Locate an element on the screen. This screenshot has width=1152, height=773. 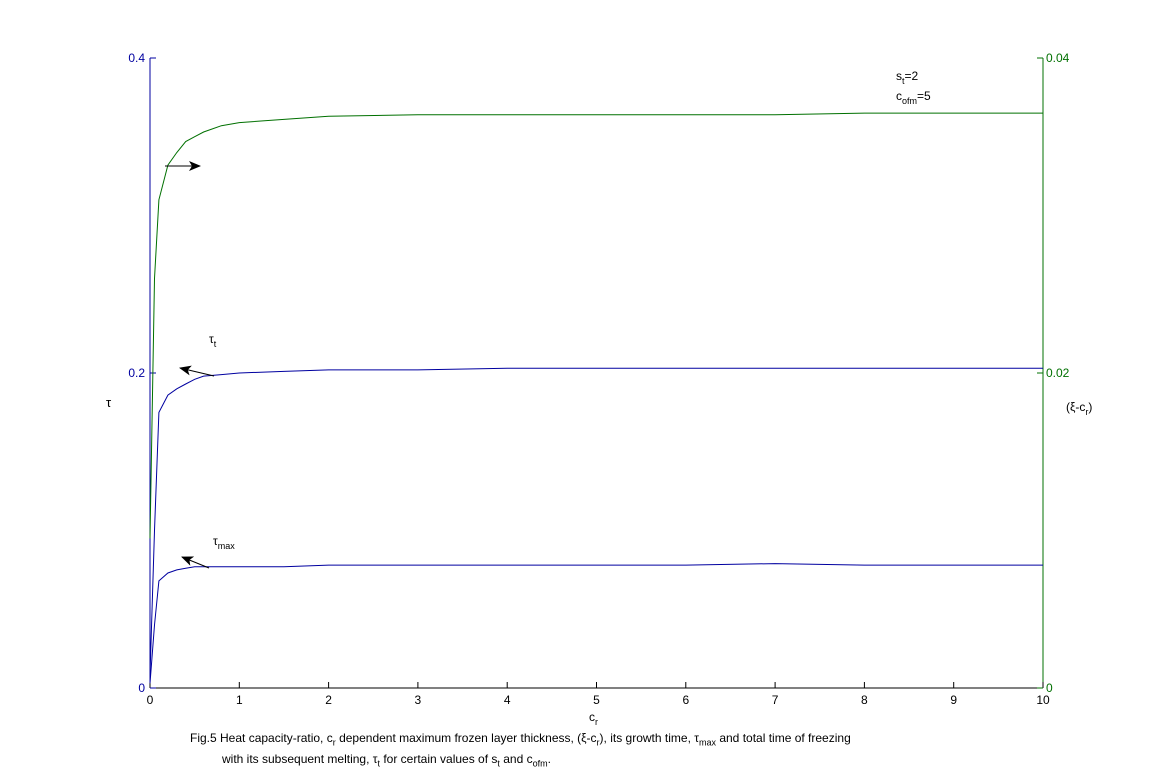
x-tick-label: 3 is located at coordinates (418, 700).